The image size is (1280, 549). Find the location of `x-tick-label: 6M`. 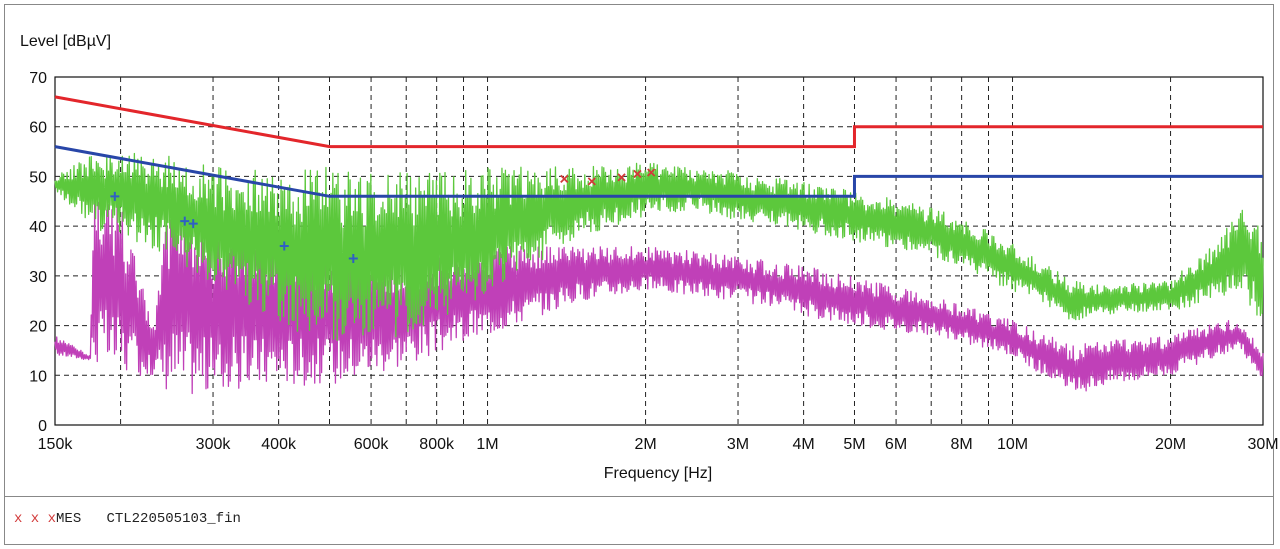

x-tick-label: 6M is located at coordinates (896, 444).